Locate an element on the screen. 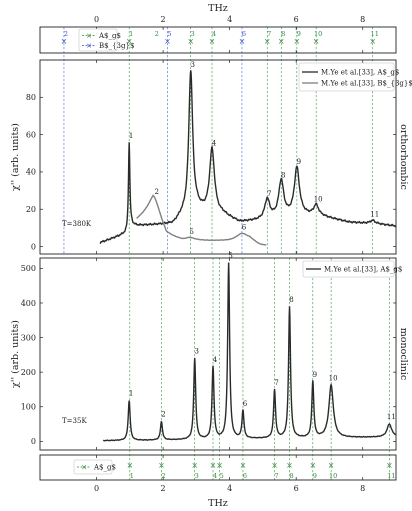 Image resolution: width=412 pixels, height=511 pixels. top-ag-mode-markers: × × × × × × × ×1 2 3 4 7 8 9 10 11 is located at coordinates (252, 38).